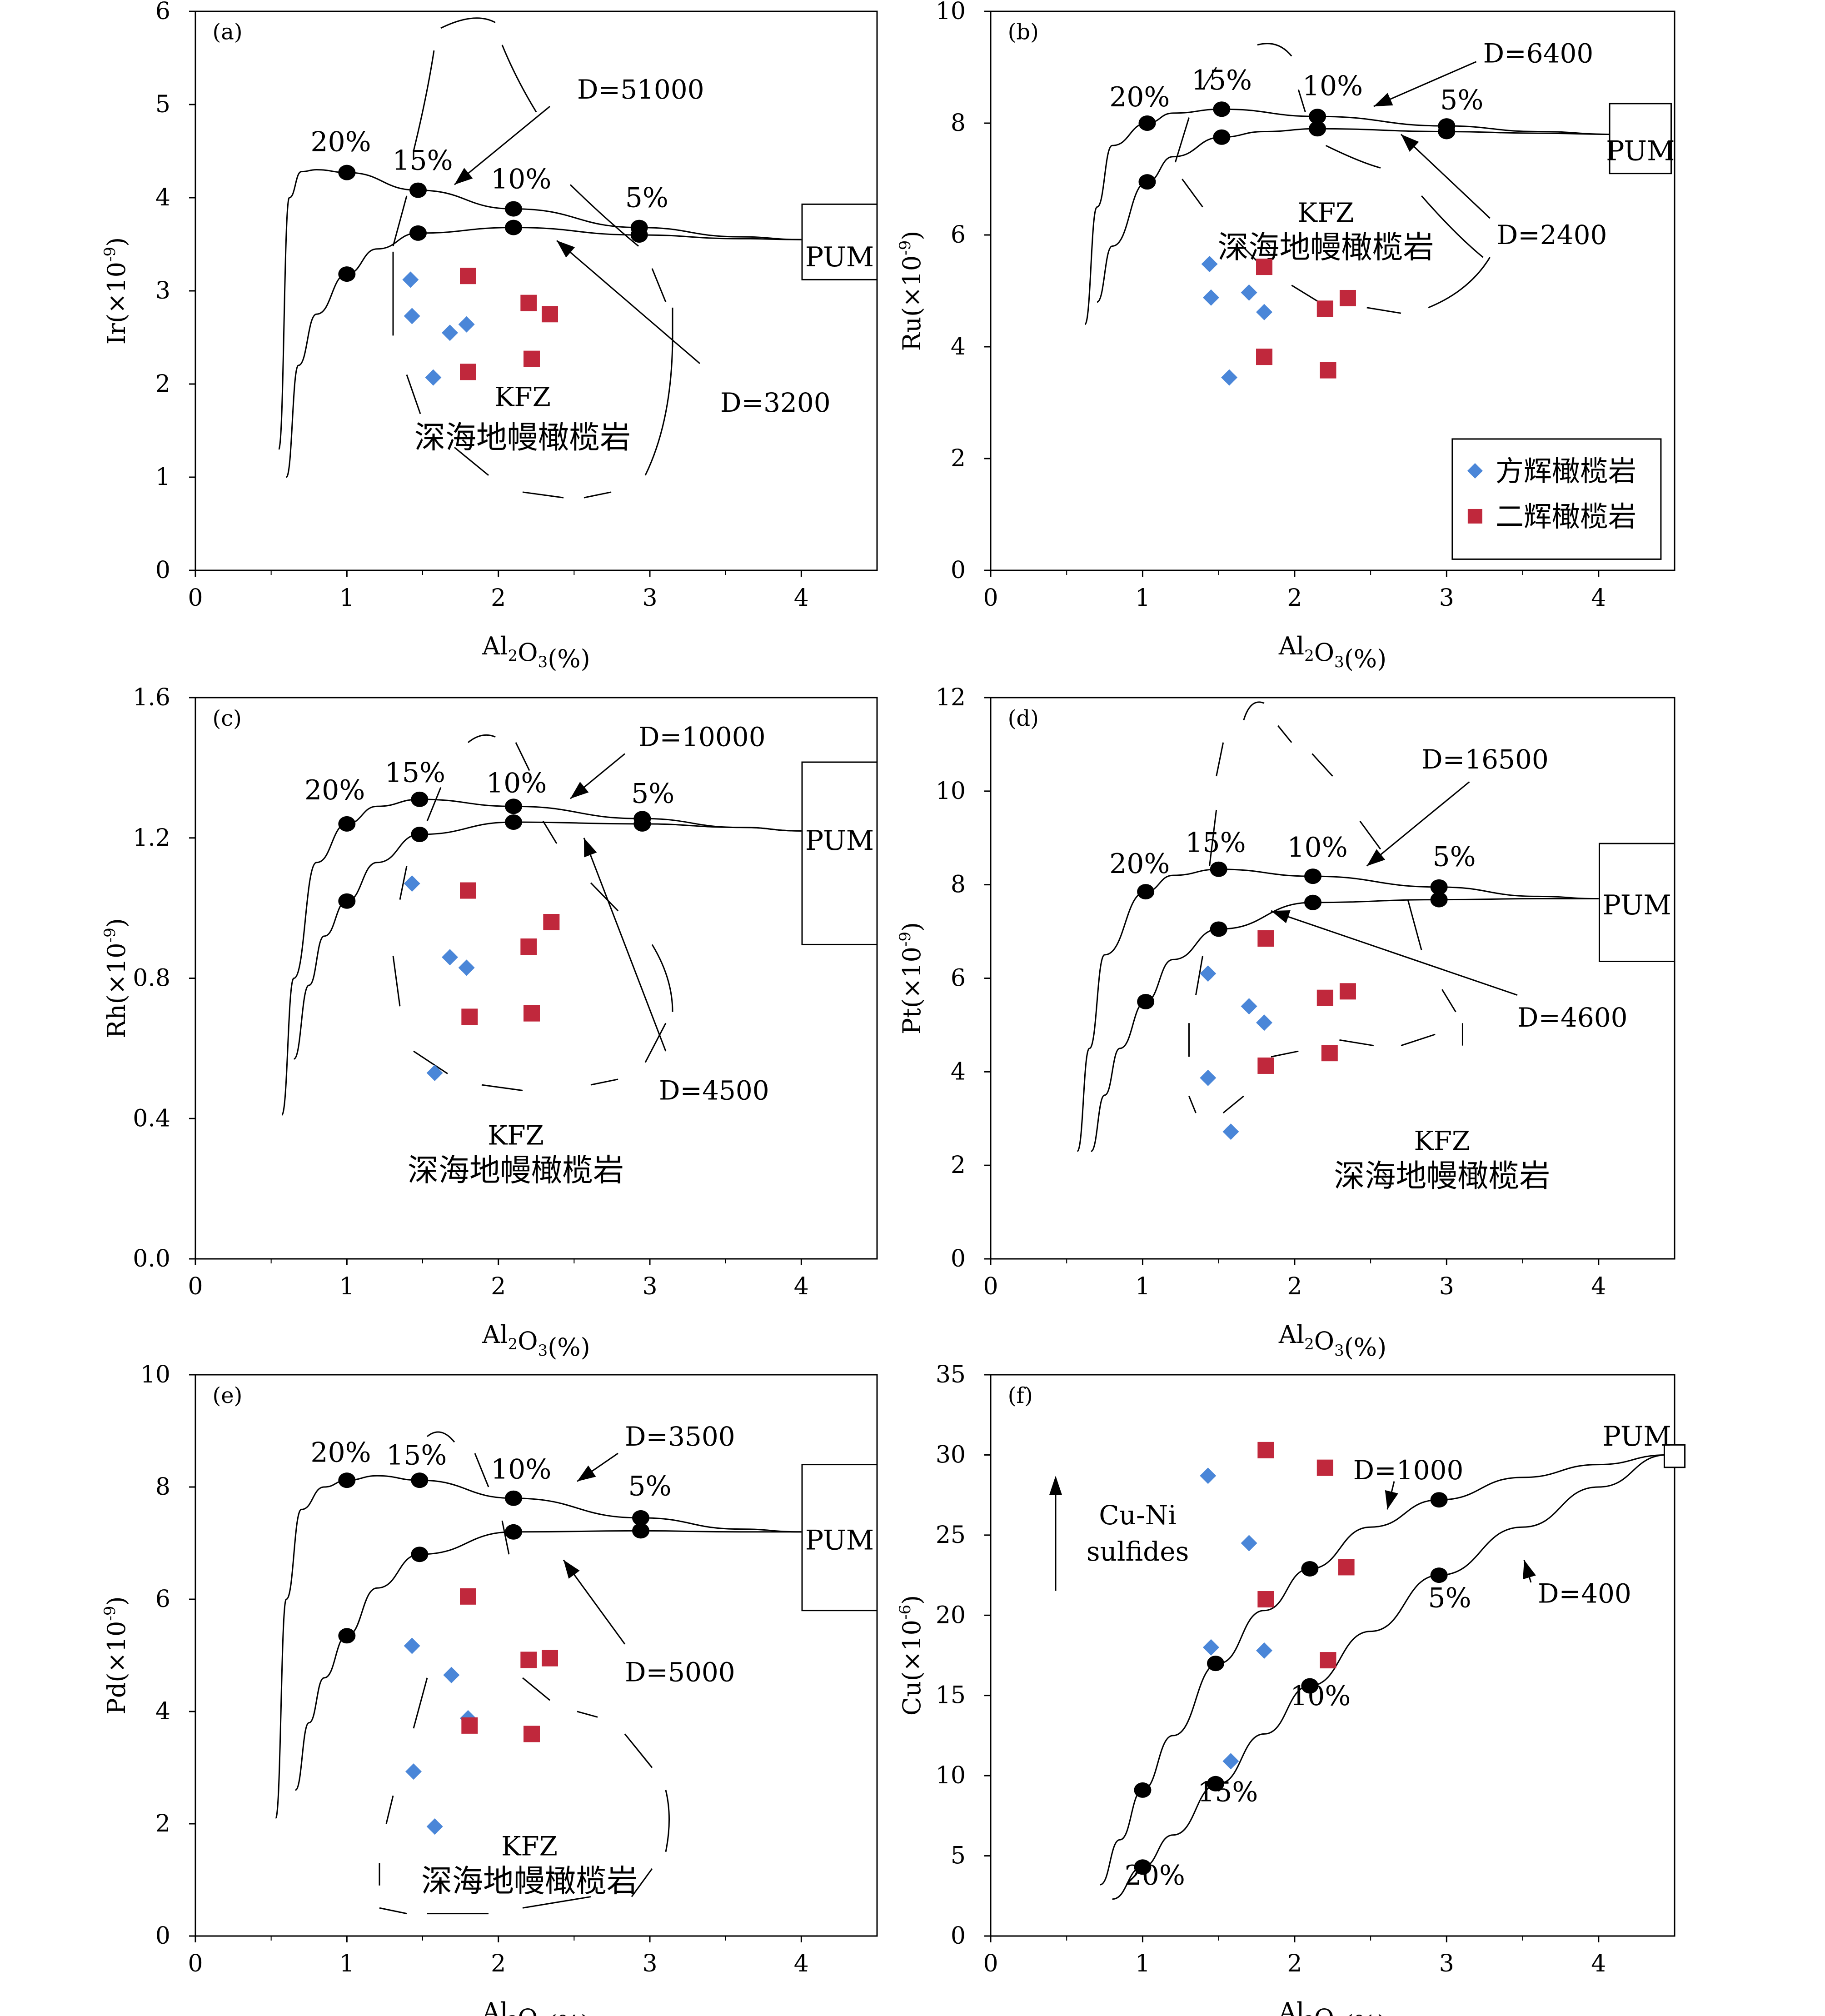  Describe the element at coordinates (228, 1395) in the screenshot. I see `panel-label: (e)` at that location.